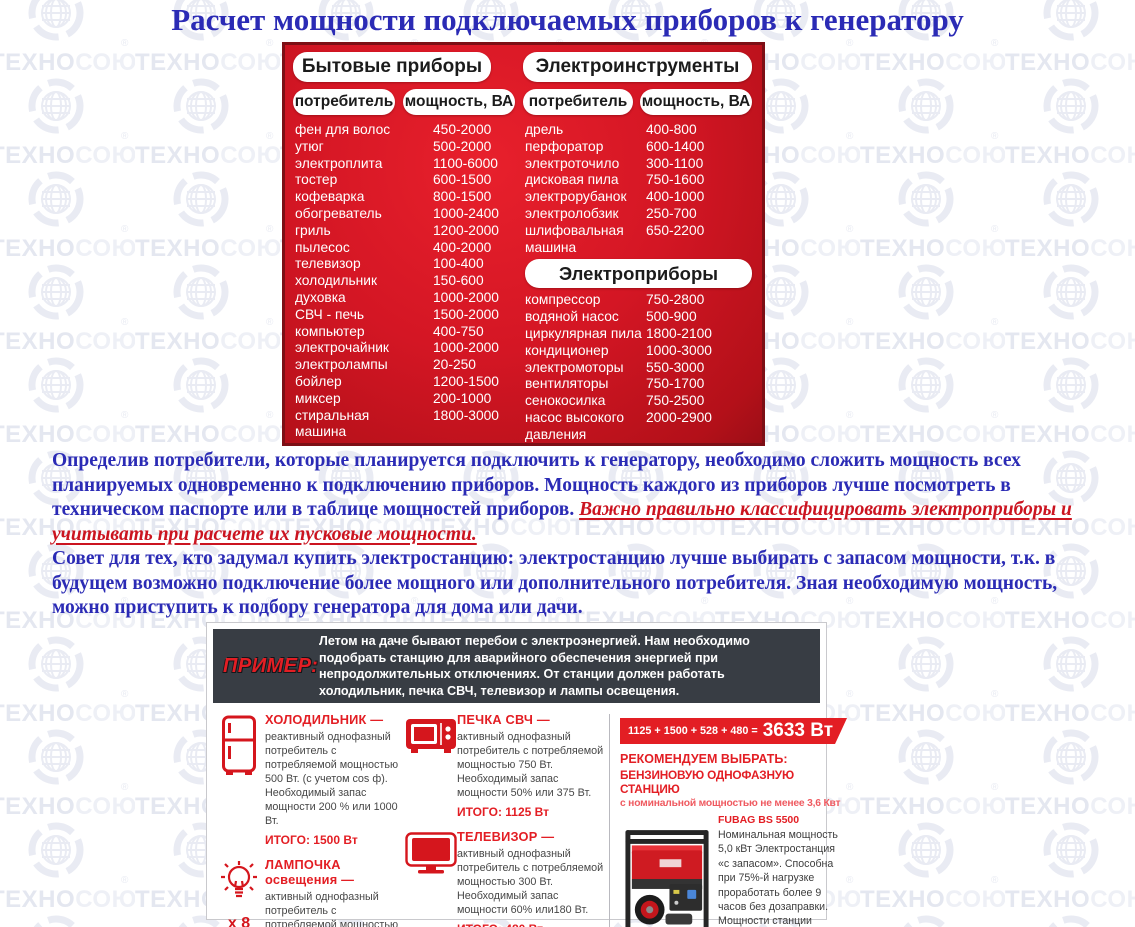 This screenshot has width=1135, height=927. What do you see at coordinates (675, 384) in the screenshot?
I see `power-range: 750-1700` at bounding box center [675, 384].